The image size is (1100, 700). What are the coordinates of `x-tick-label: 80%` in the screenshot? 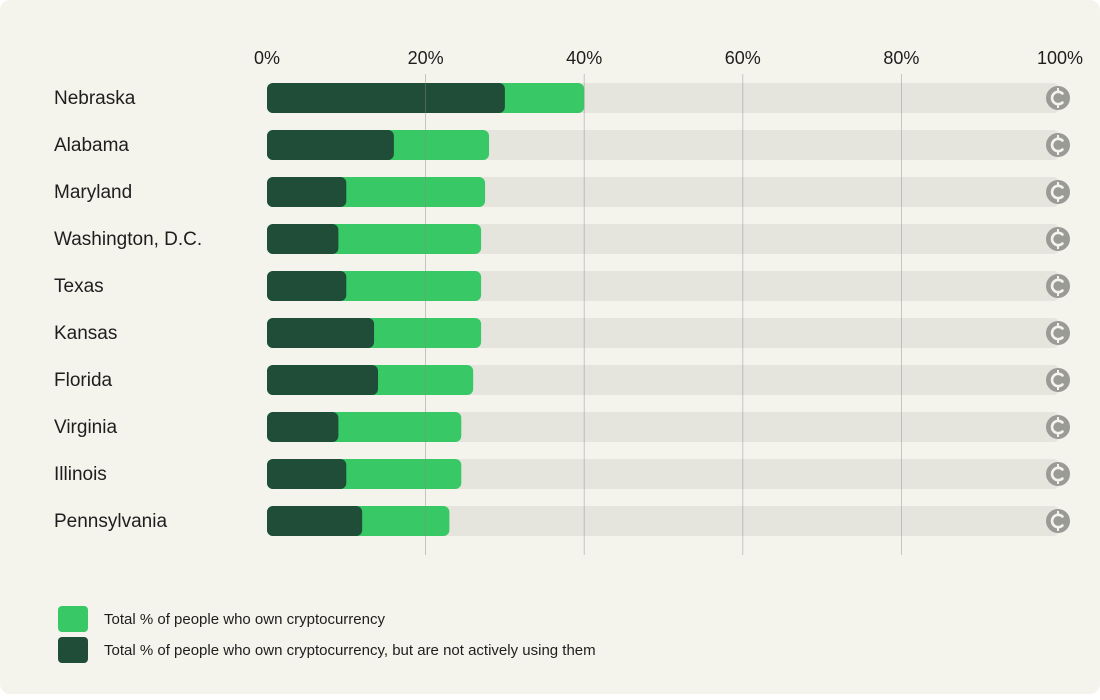 It's located at (901, 58).